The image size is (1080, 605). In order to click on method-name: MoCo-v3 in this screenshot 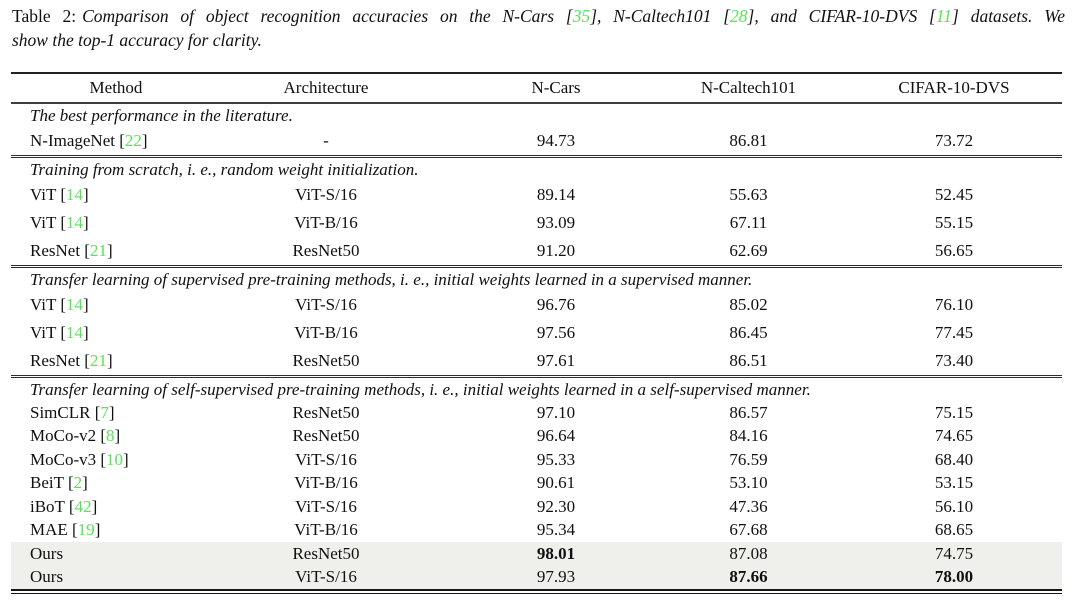, I will do `click(63, 459)`.